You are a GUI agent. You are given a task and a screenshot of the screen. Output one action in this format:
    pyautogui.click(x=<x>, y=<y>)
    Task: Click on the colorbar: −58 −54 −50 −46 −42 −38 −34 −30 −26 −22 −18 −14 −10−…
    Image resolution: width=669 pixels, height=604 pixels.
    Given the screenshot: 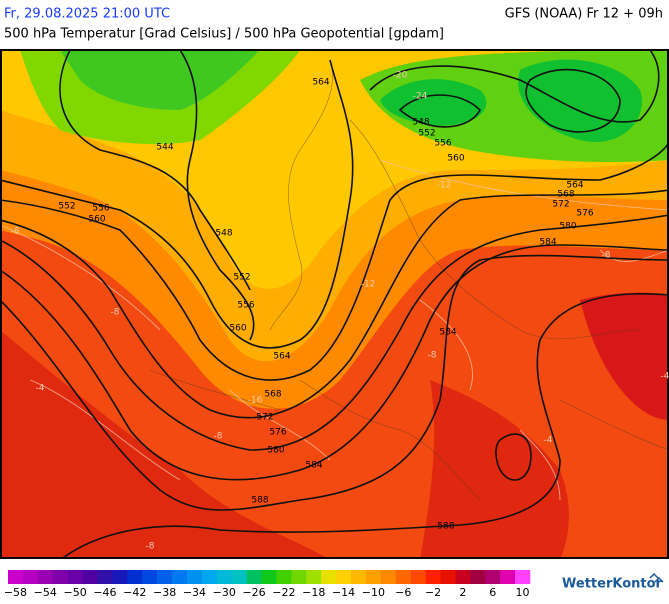 What is the action you would take?
    pyautogui.click(x=267, y=584)
    